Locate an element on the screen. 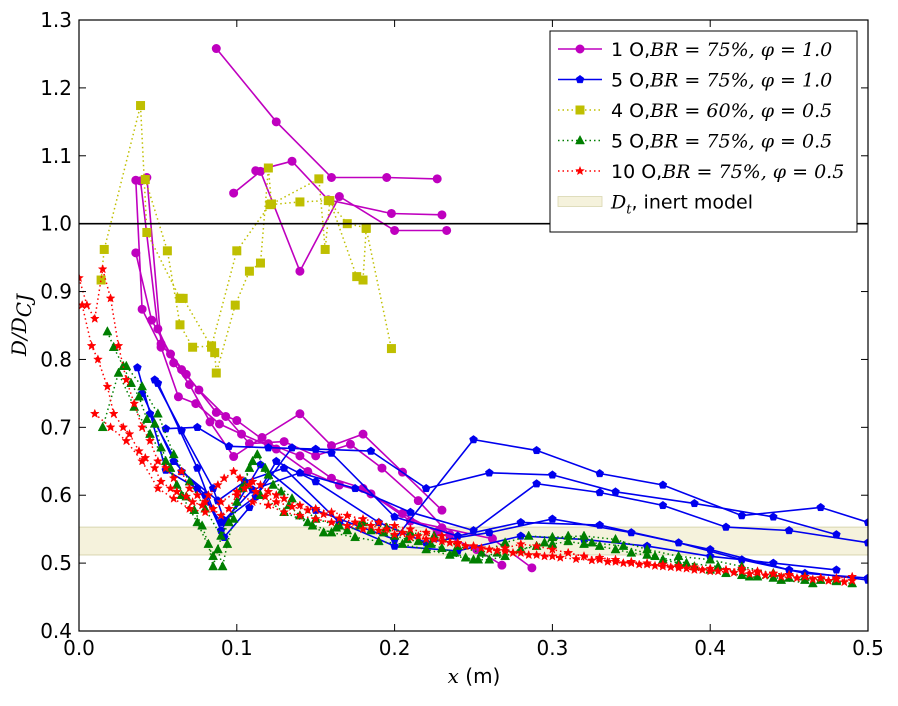 This screenshot has width=898, height=706. x-tick-label: 0.1 is located at coordinates (237, 648).